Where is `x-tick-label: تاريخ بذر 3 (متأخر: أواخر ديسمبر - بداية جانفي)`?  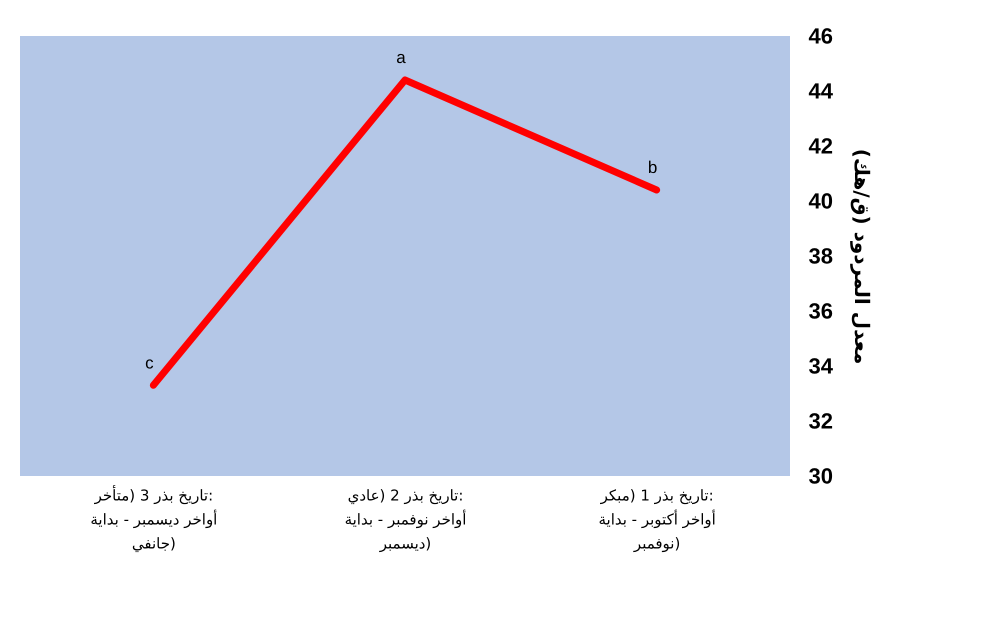 x-tick-label: تاريخ بذر 3 (متأخر: أواخر ديسمبر - بداية جانفي) is located at coordinates (154, 518).